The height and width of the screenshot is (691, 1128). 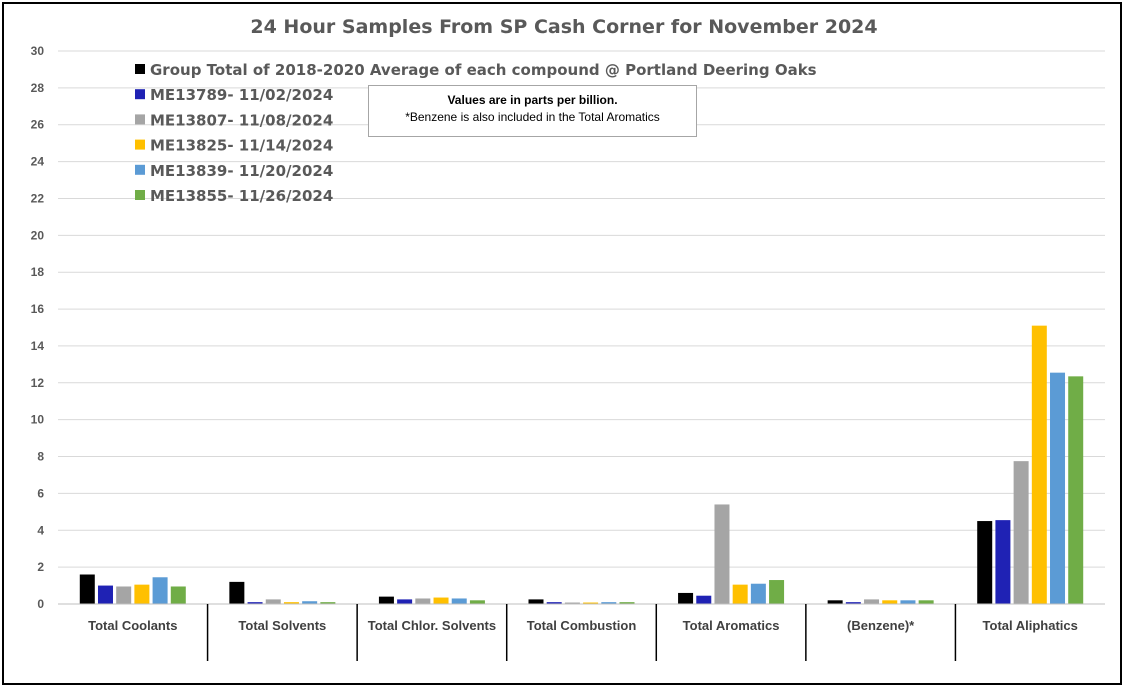 I want to click on y-tick-label: 12, so click(x=38, y=383).